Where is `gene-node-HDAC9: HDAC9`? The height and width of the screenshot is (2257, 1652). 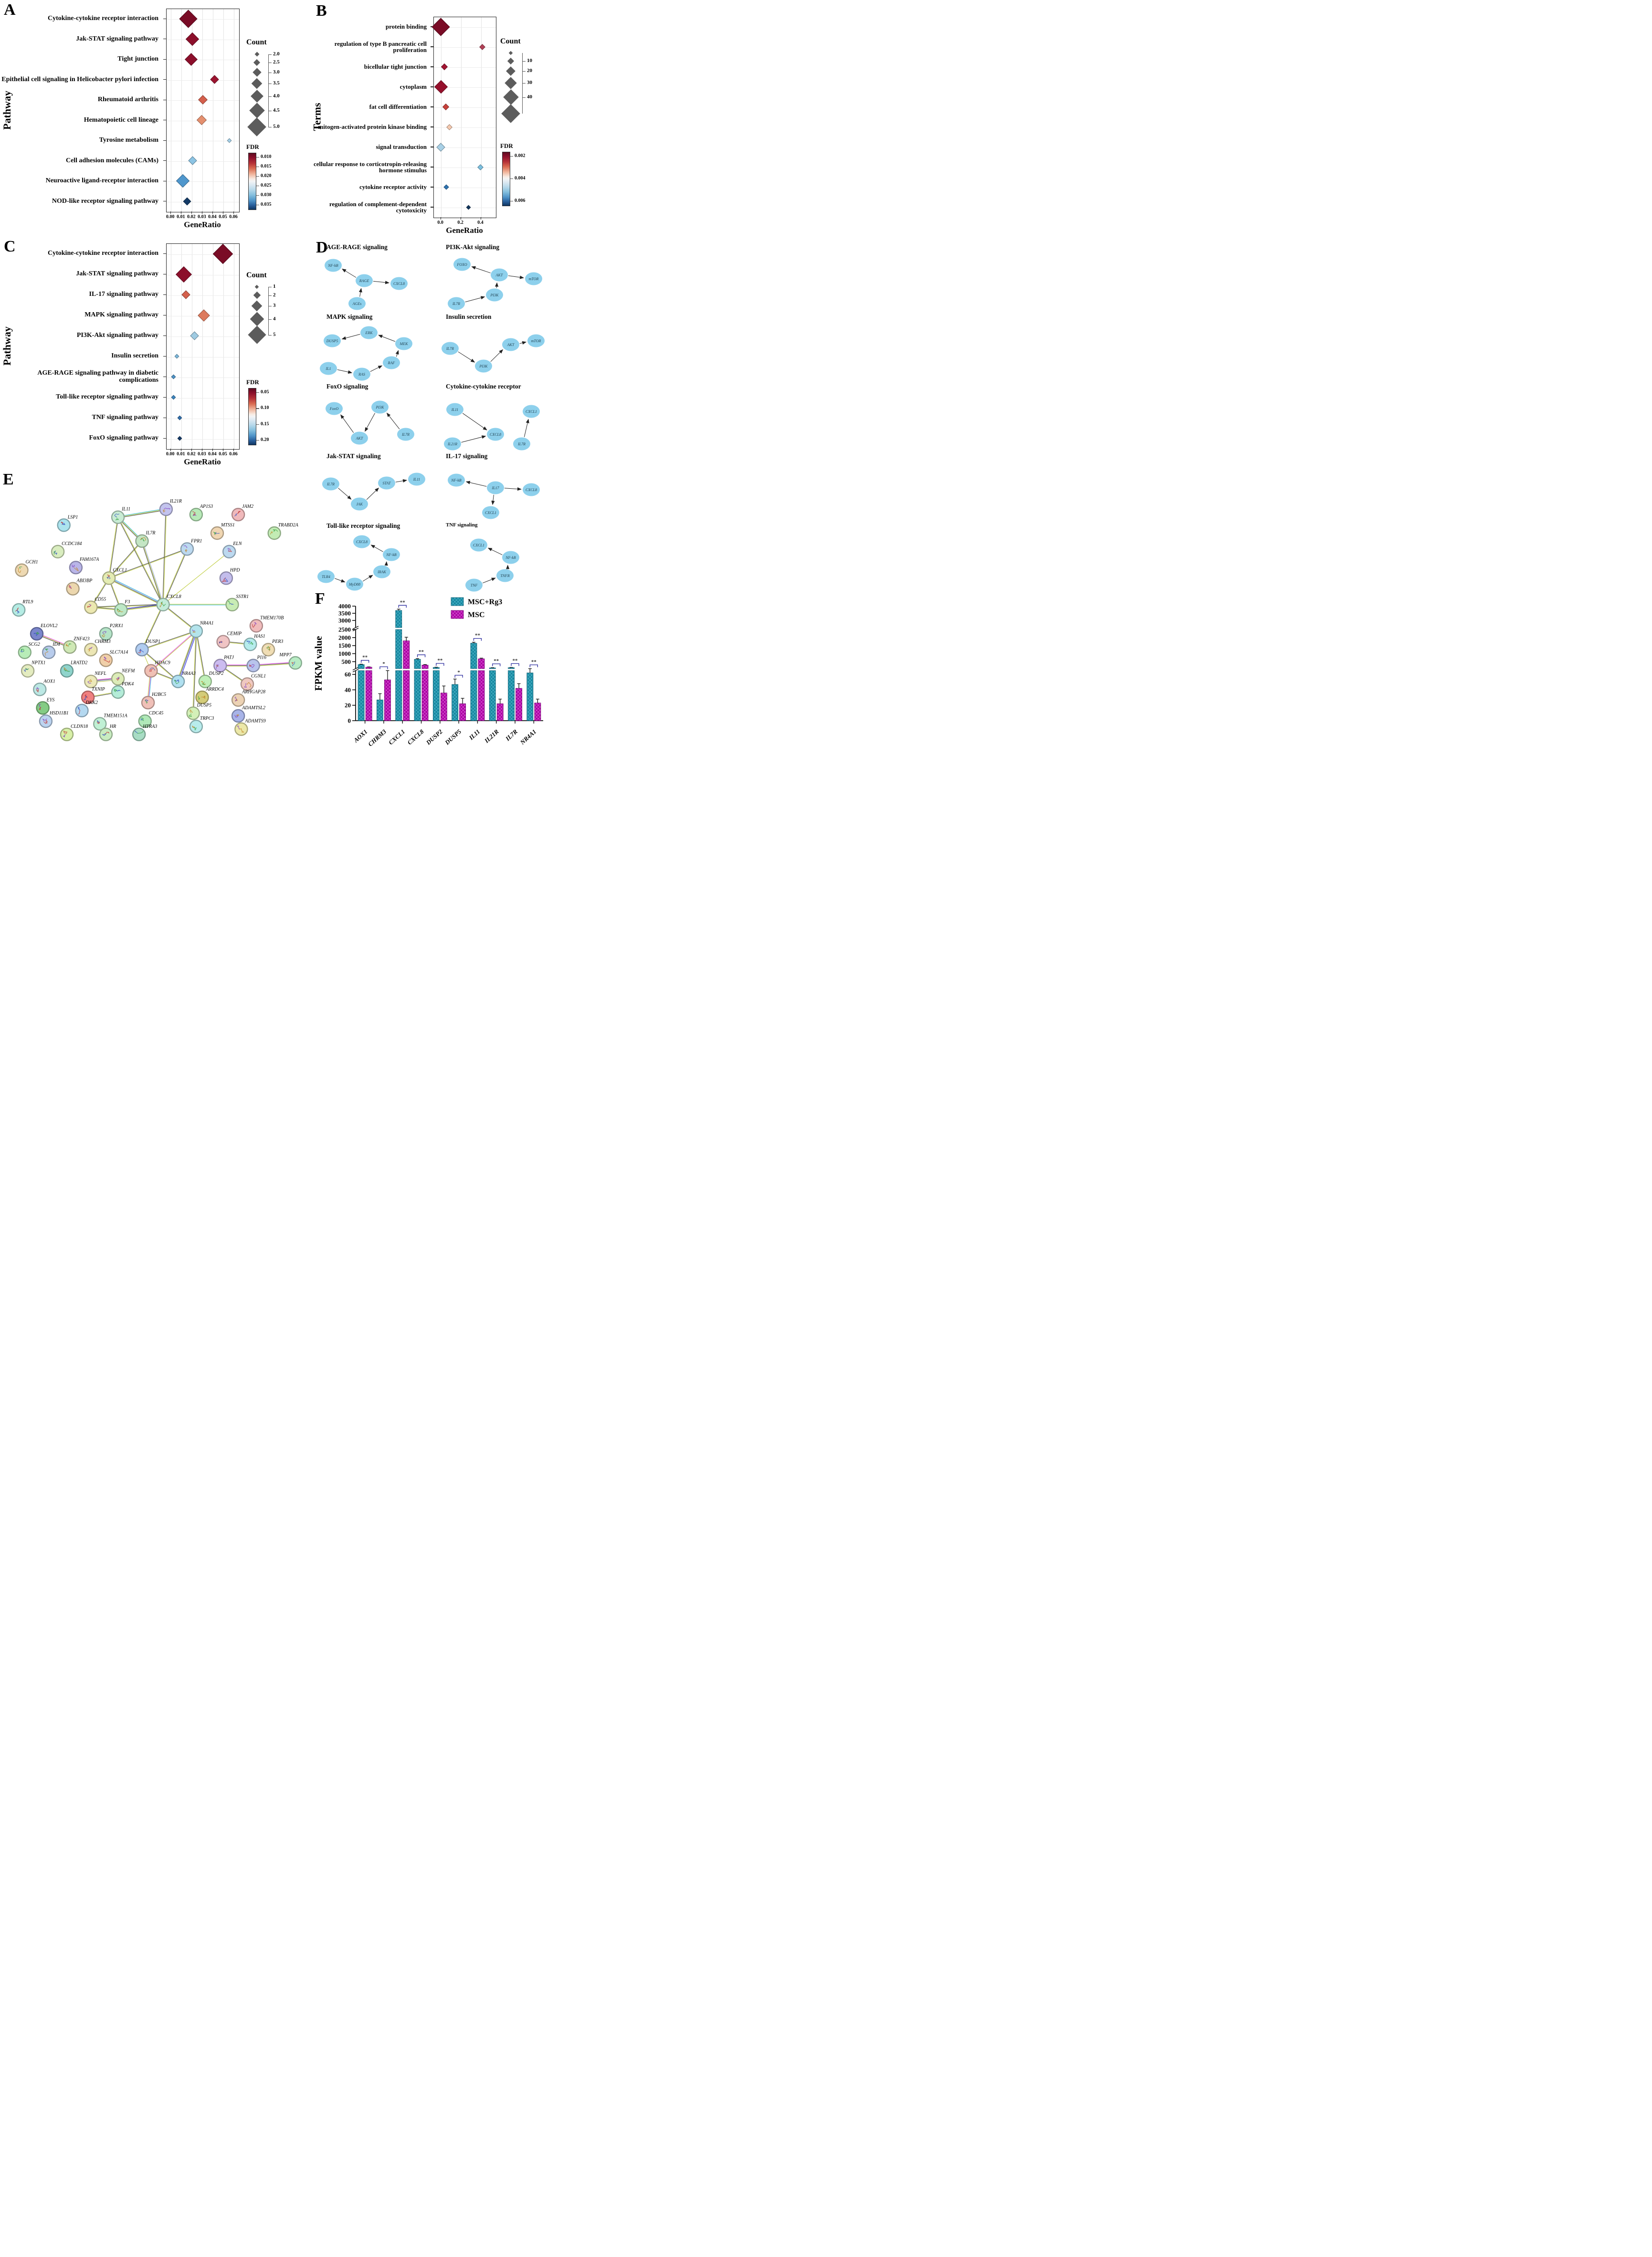 gene-node-HDAC9: HDAC9 is located at coordinates (157, 670).